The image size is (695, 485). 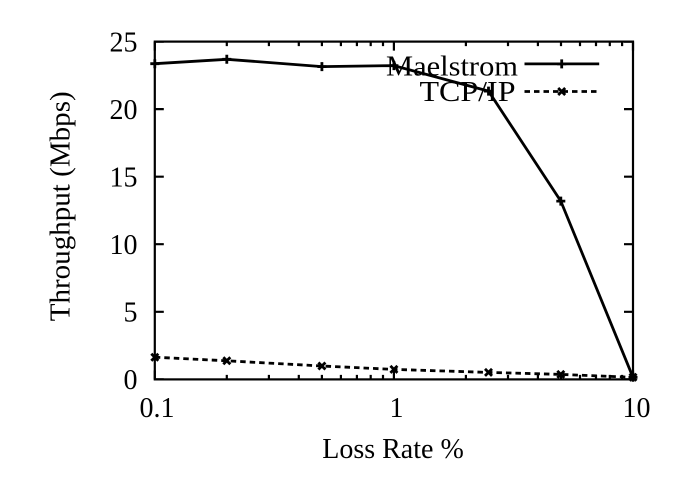 What do you see at coordinates (131, 313) in the screenshot?
I see `svg-text: 5` at bounding box center [131, 313].